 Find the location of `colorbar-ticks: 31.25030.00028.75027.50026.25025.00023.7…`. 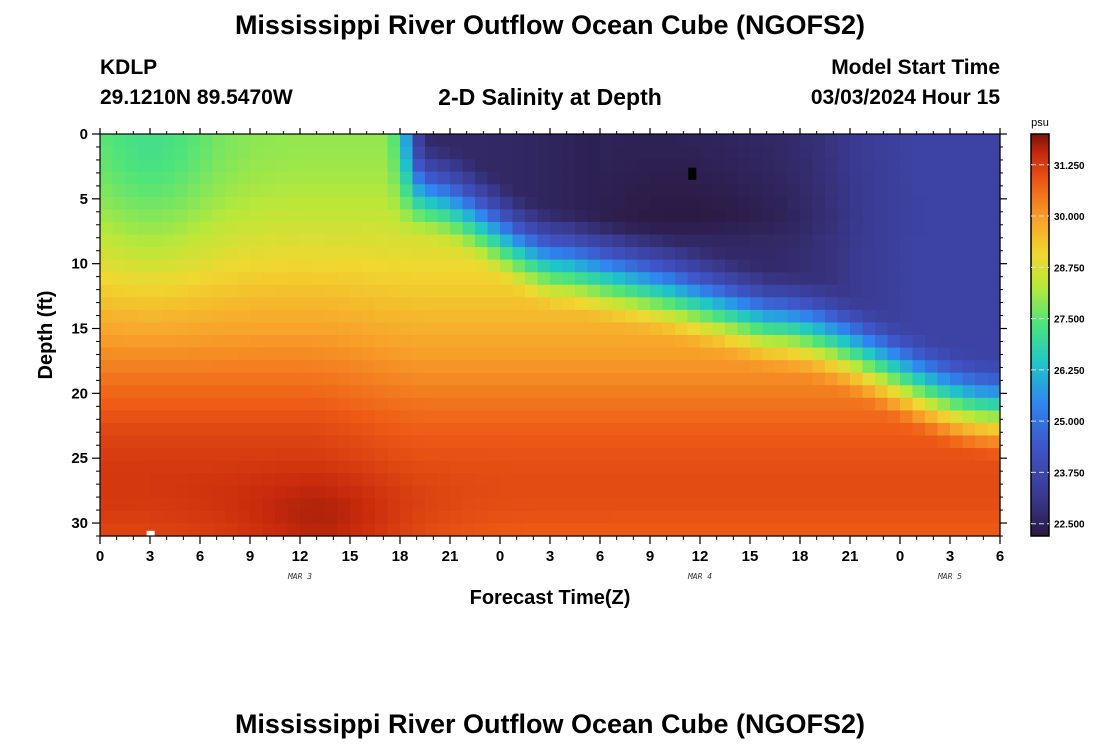

colorbar-ticks: 31.25030.00028.75027.50026.25025.00023.7… is located at coordinates (1058, 346).